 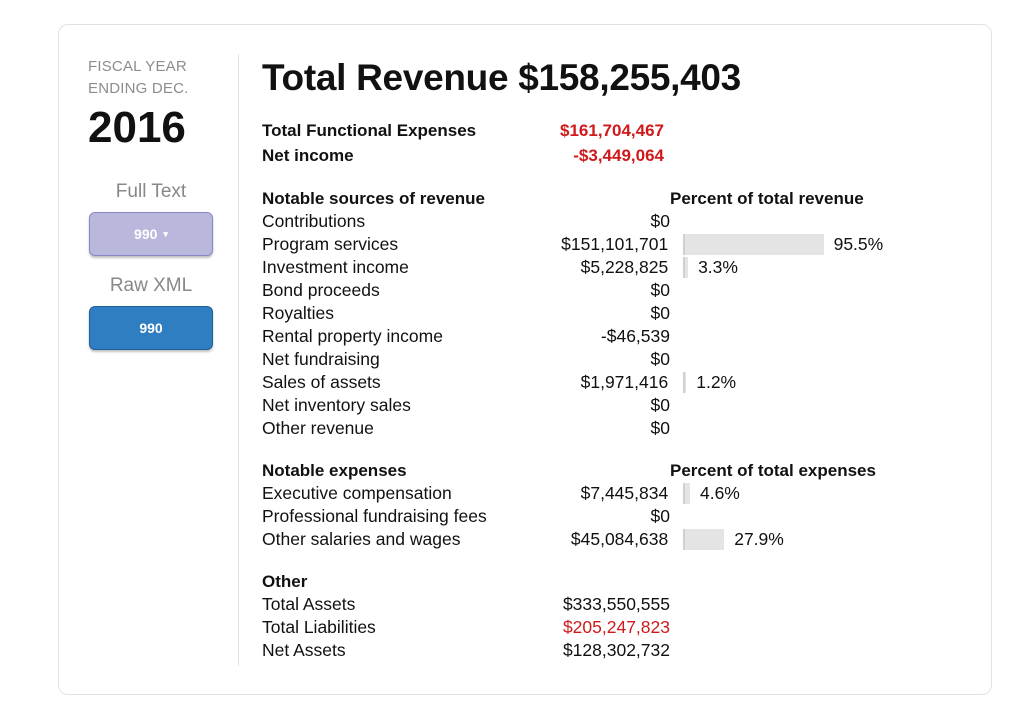 I want to click on table-row: Total Liabilities $205,247,823, so click(x=612, y=627).